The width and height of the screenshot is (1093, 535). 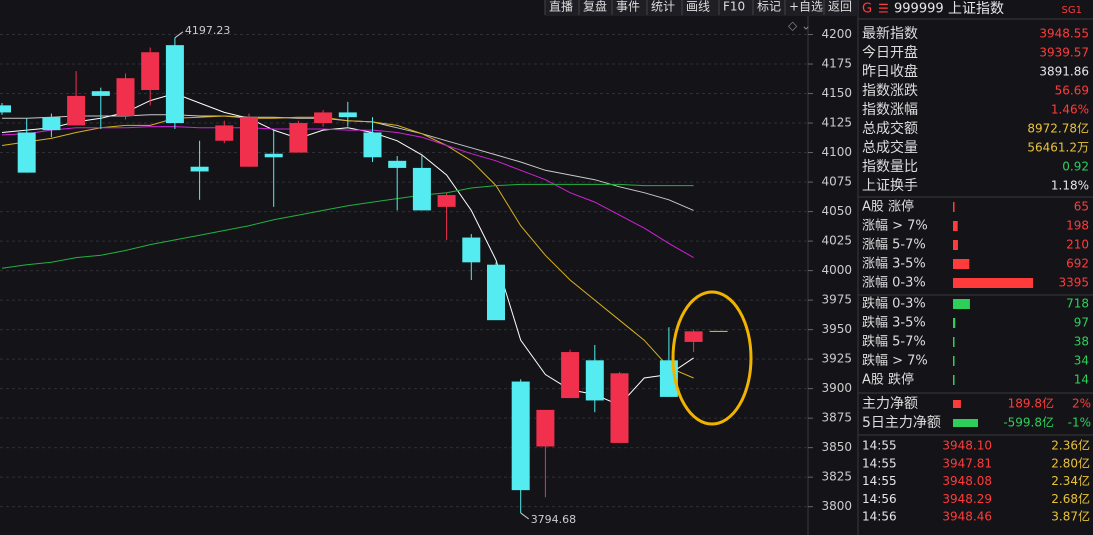 I want to click on trade-amount: 3.87亿, so click(x=1070, y=516).